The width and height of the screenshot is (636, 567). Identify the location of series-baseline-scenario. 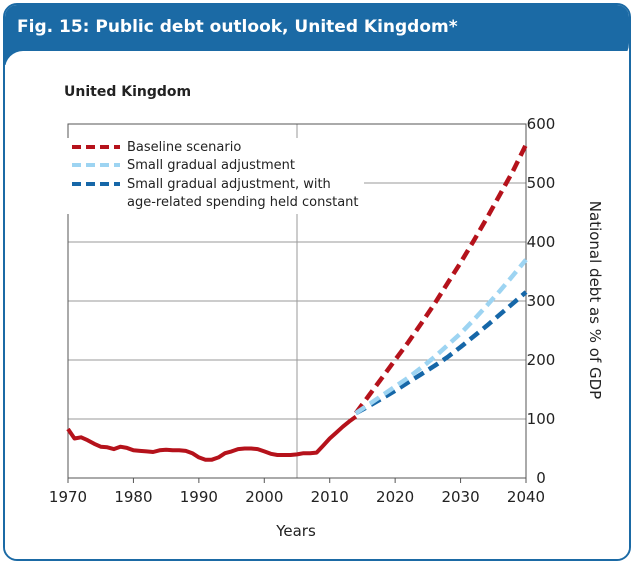
(441, 279).